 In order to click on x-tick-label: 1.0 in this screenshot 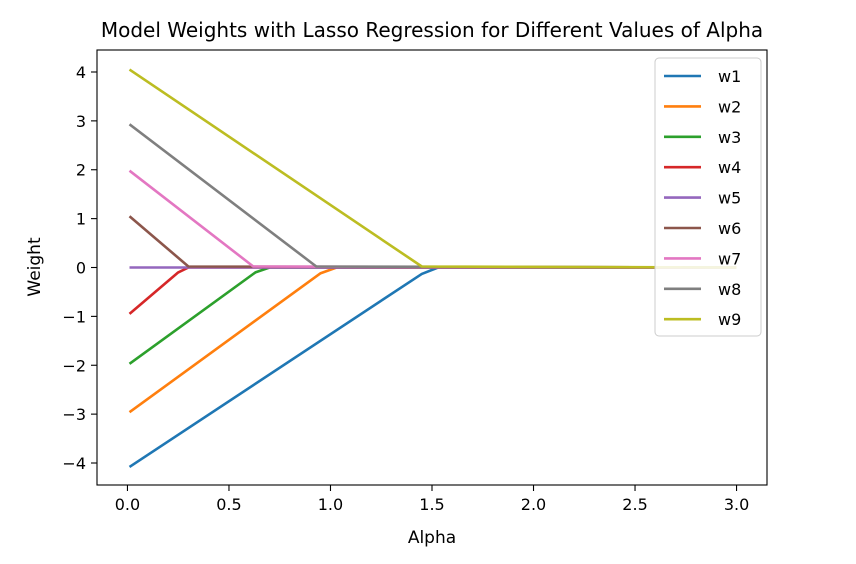, I will do `click(330, 504)`.